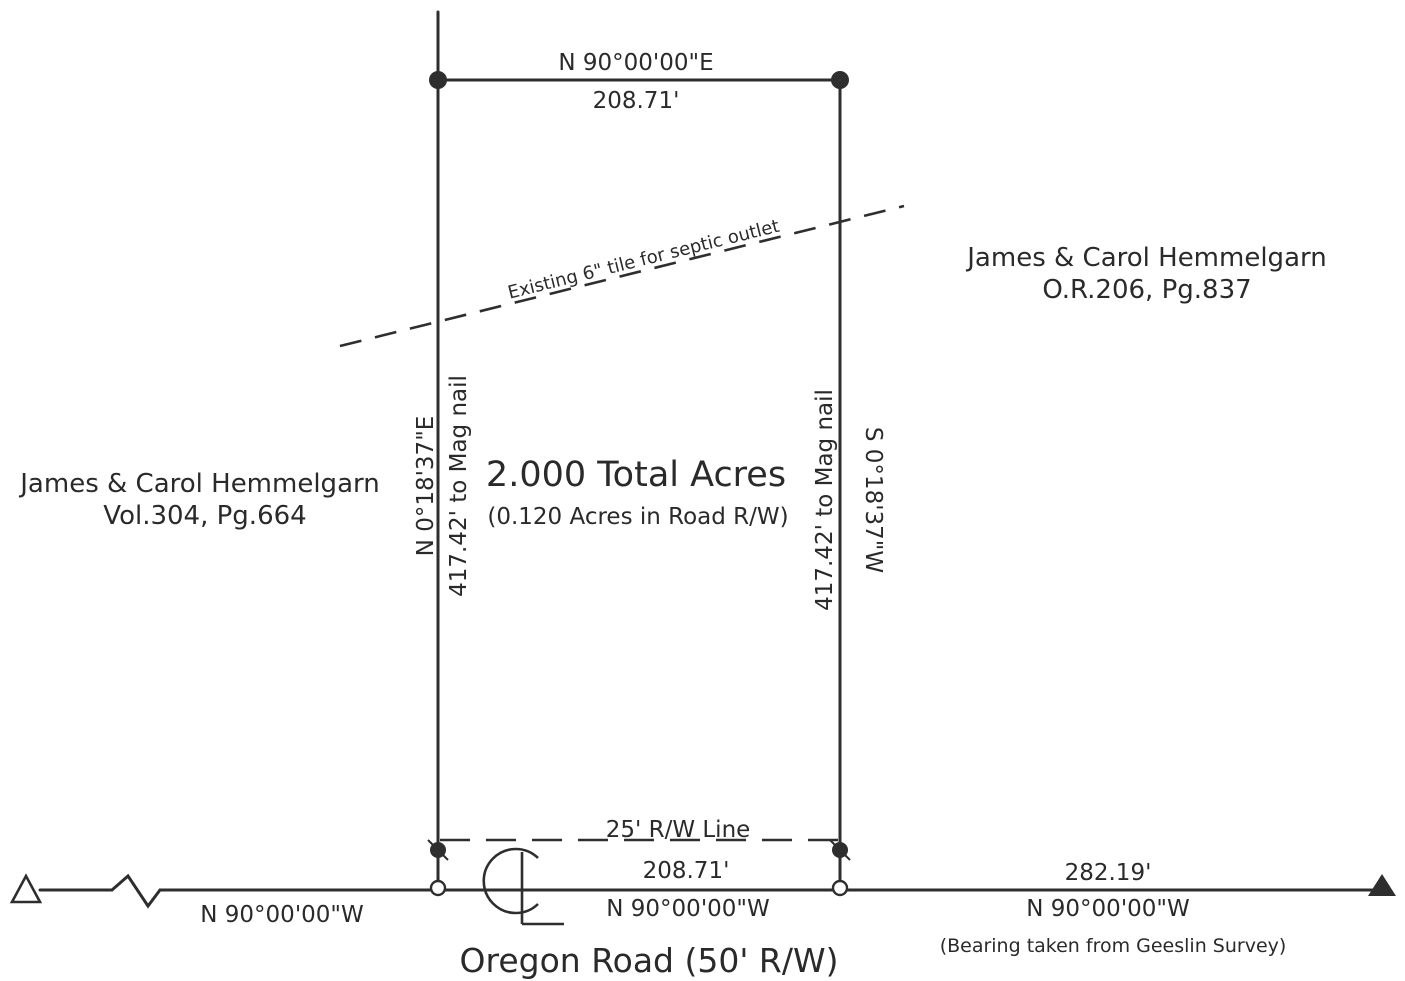 This screenshot has height=981, width=1405. What do you see at coordinates (523, 886) in the screenshot?
I see `centerline-symbol` at bounding box center [523, 886].